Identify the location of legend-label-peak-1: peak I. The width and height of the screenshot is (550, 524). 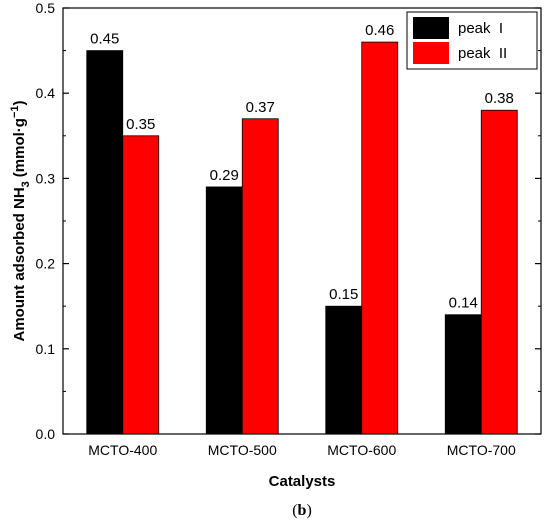
(480, 28).